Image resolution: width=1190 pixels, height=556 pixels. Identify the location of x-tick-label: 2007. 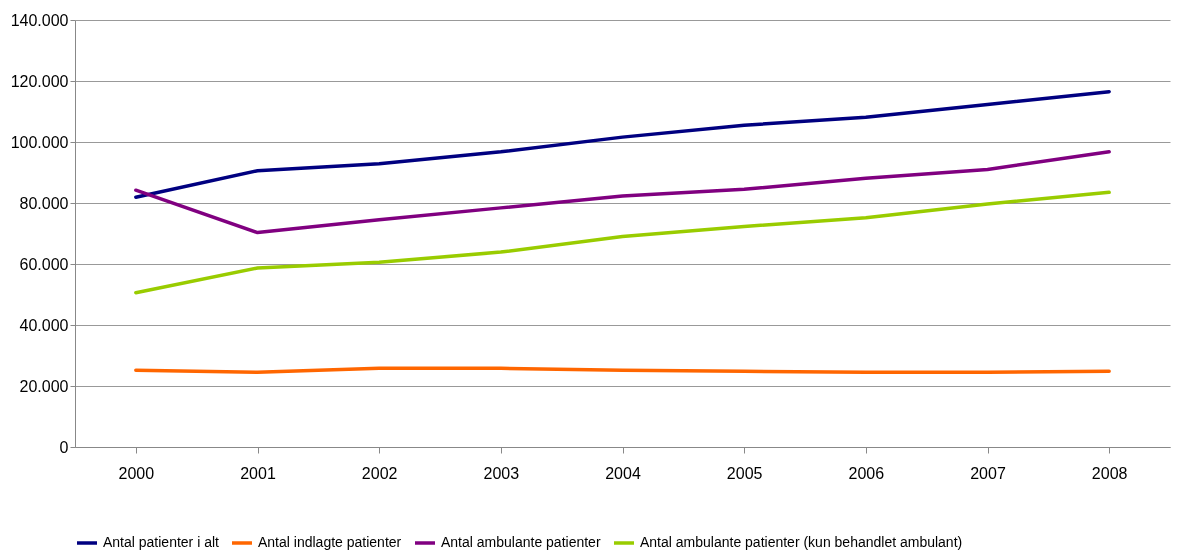
(988, 473).